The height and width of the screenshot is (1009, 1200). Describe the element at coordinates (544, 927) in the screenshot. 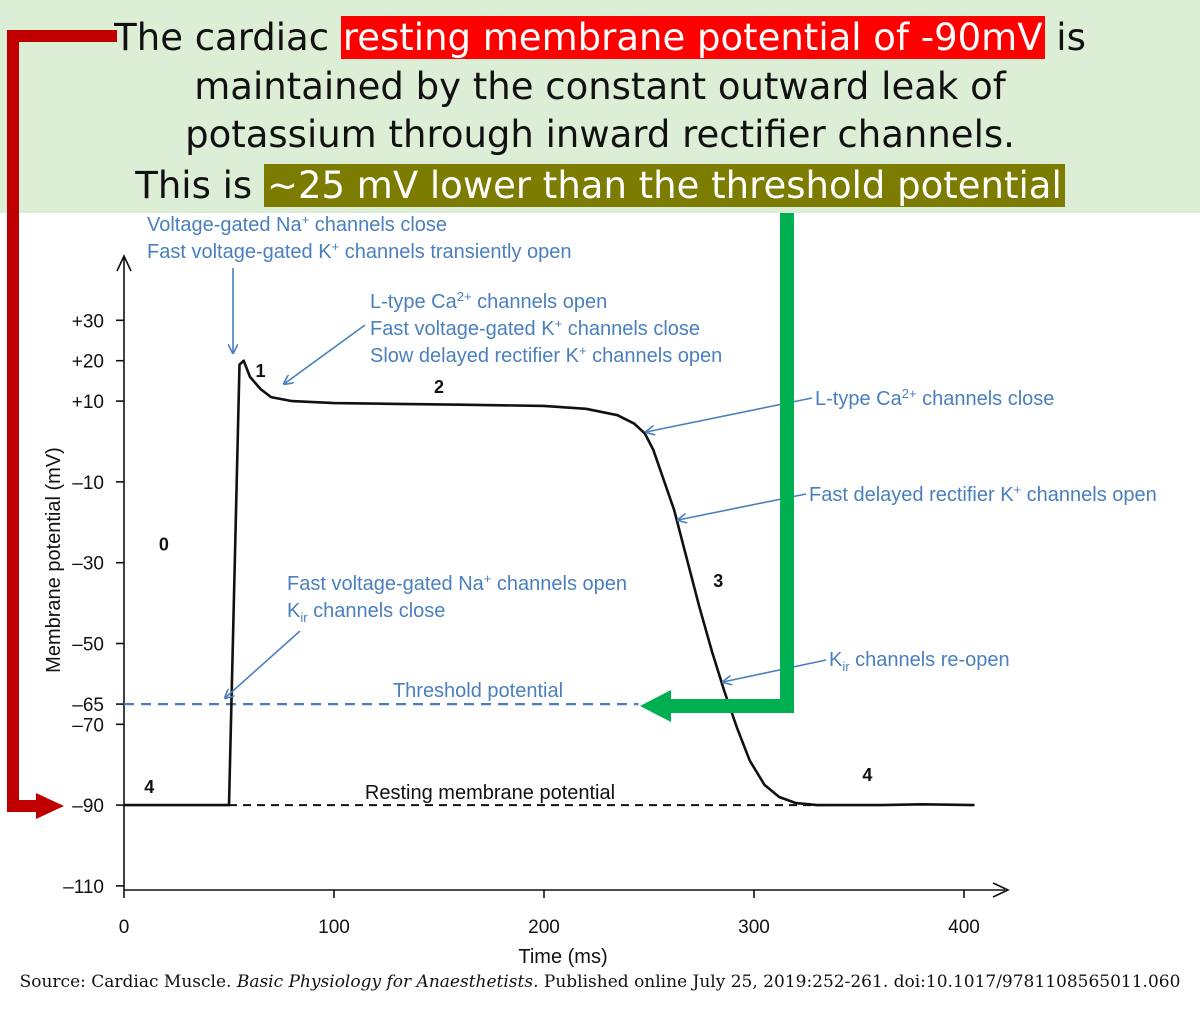

I see `x-tick-label: 200` at that location.